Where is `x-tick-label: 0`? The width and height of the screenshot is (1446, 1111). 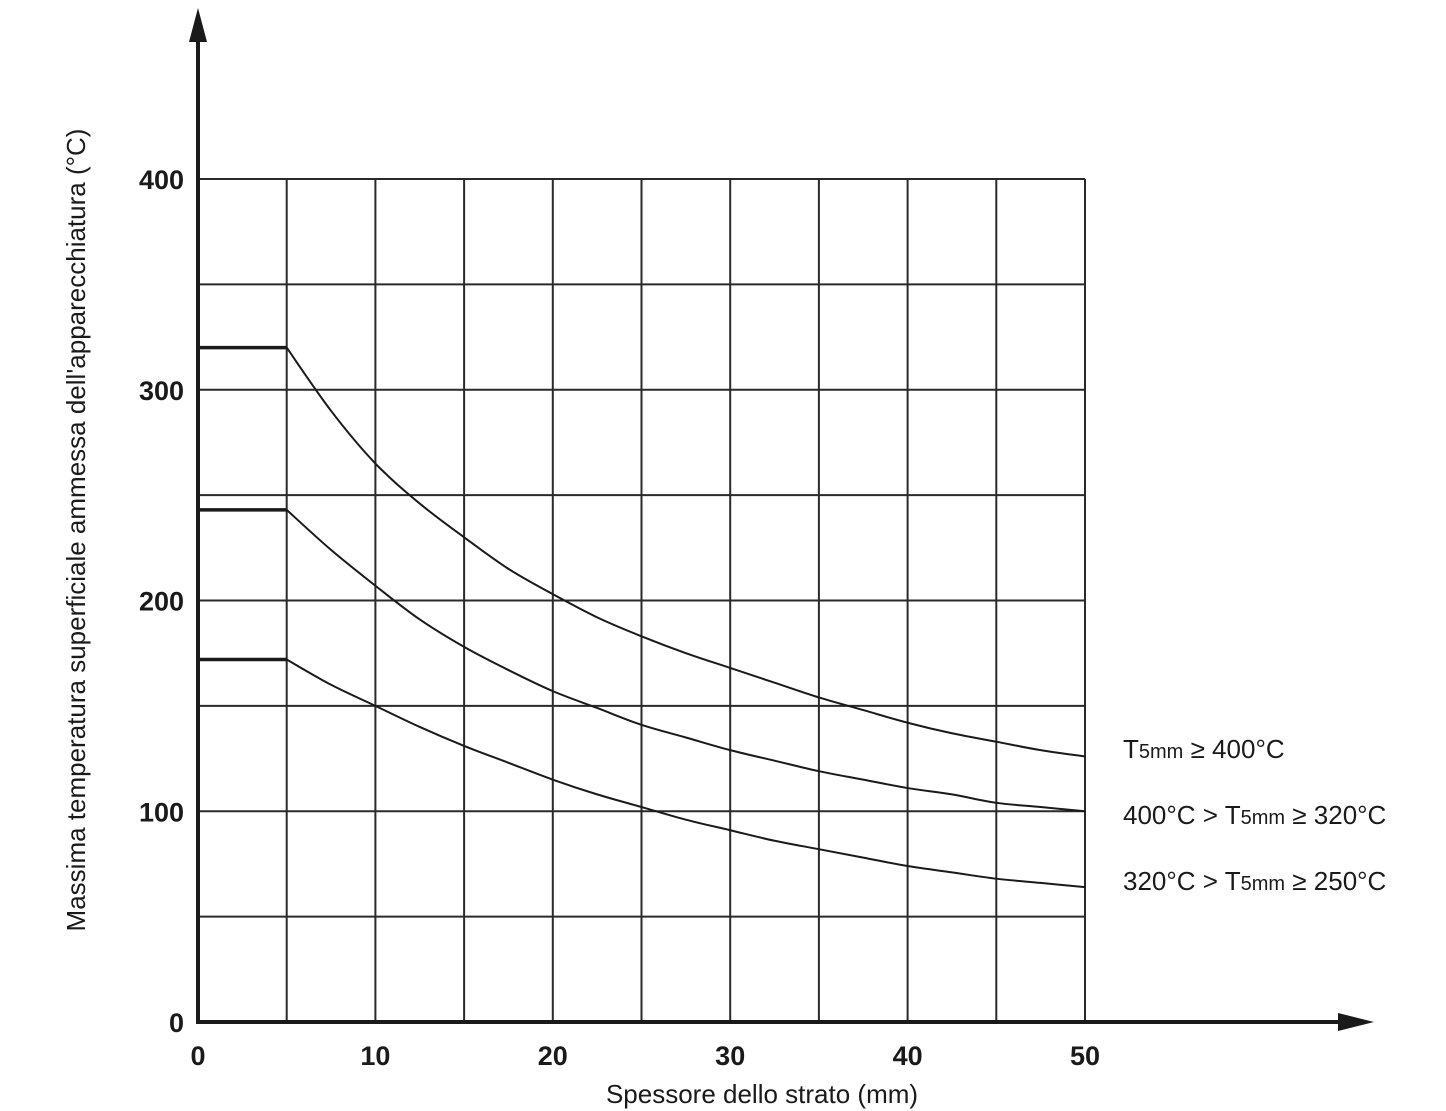 x-tick-label: 0 is located at coordinates (197, 1056).